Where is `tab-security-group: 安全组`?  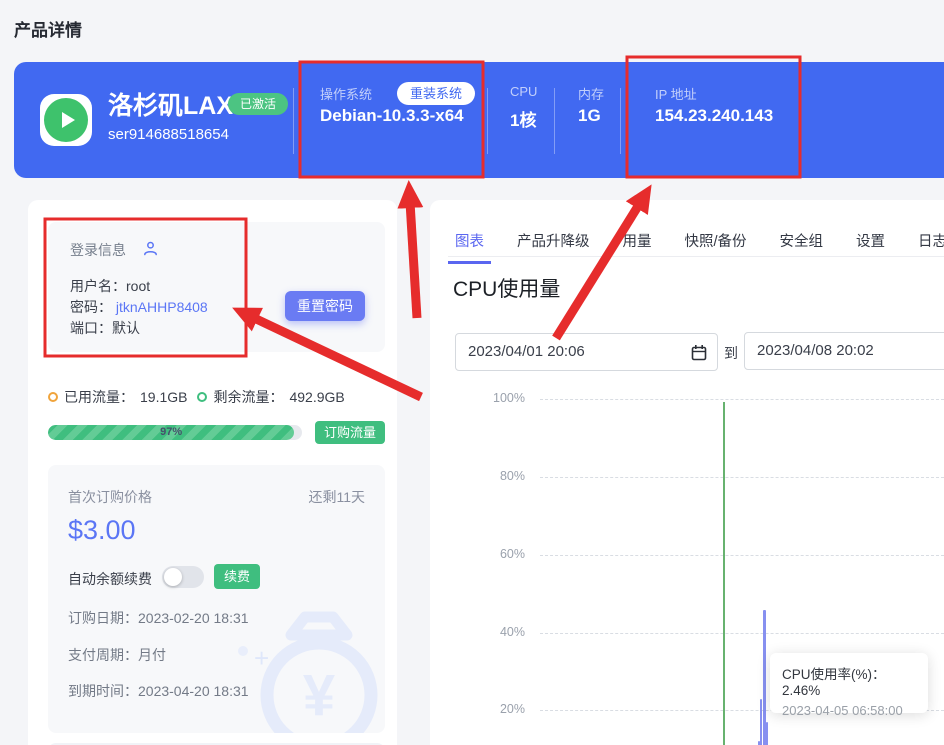
tab-security-group: 安全组 is located at coordinates (801, 242).